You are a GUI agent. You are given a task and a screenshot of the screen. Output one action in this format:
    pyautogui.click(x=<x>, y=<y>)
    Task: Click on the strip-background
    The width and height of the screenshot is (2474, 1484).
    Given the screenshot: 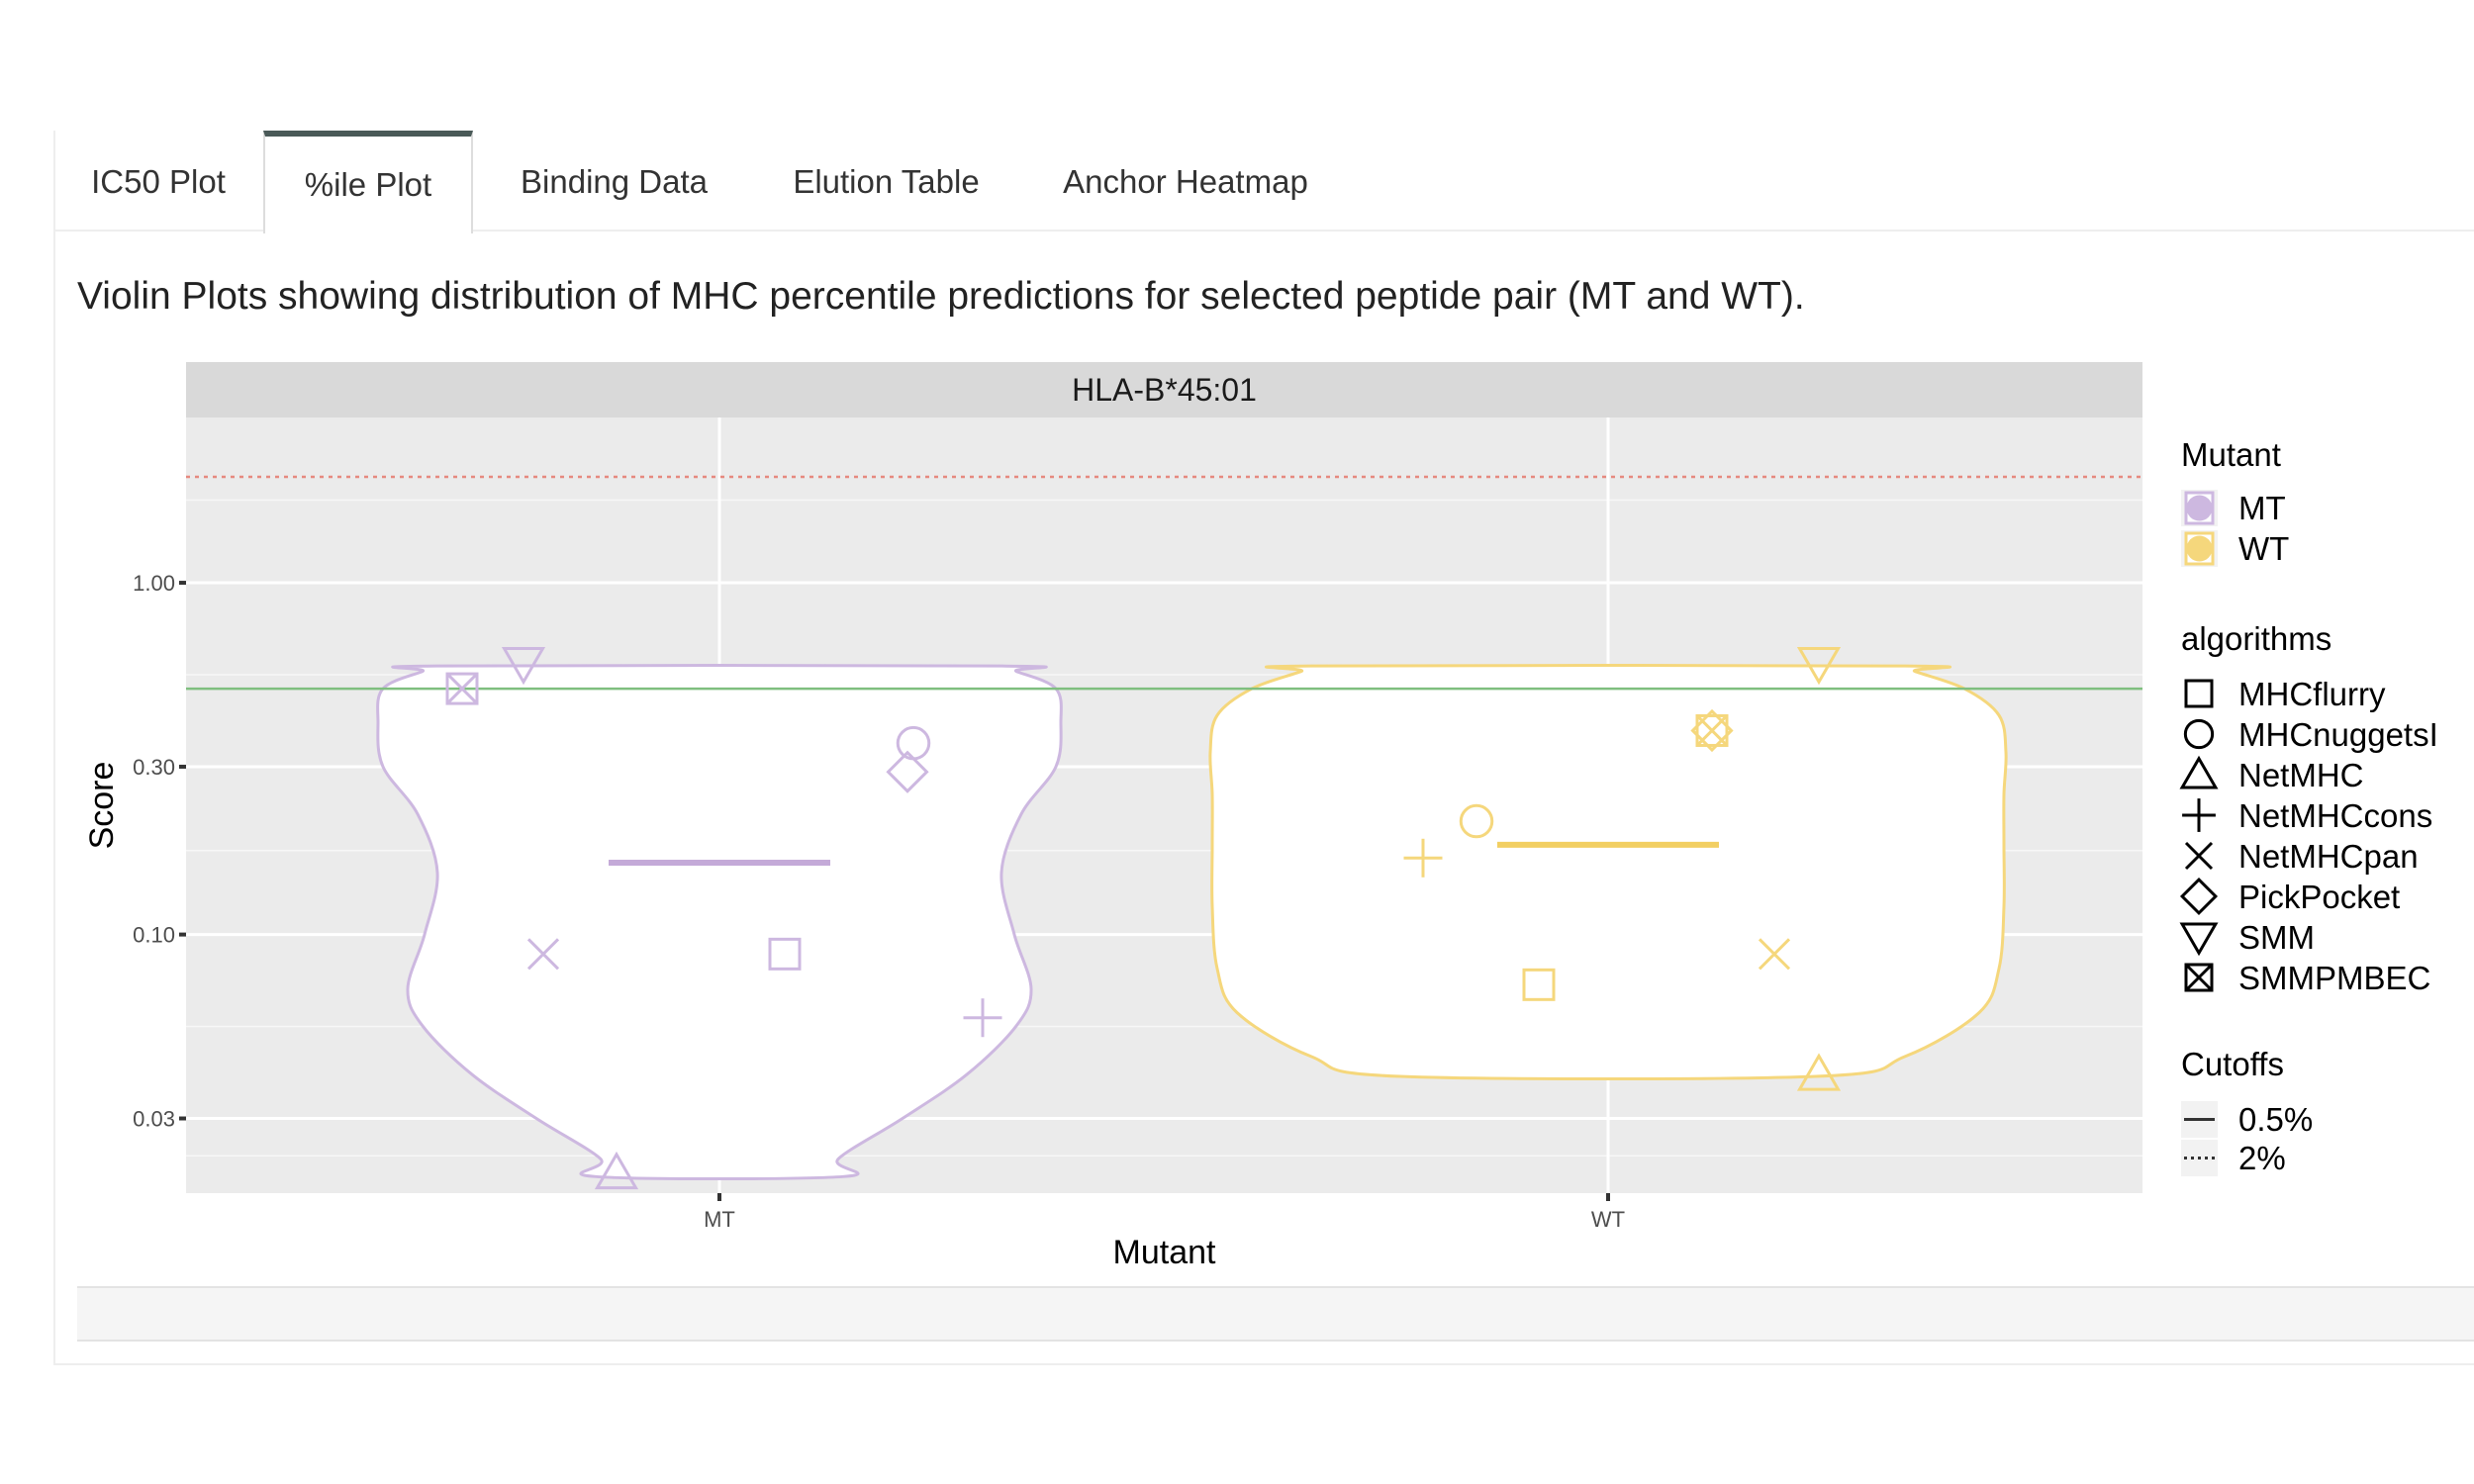 What is the action you would take?
    pyautogui.click(x=1164, y=389)
    